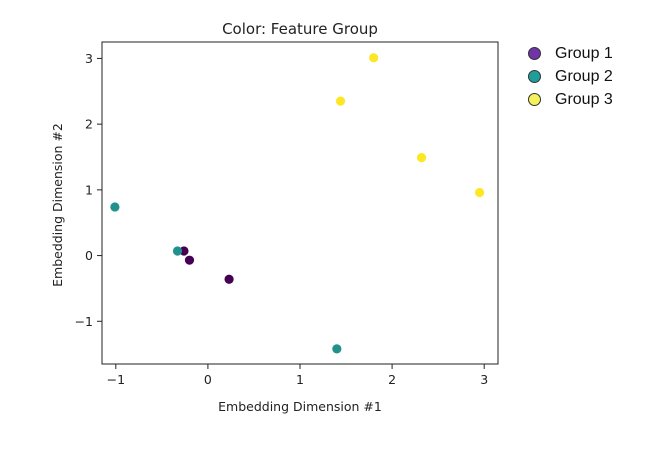 The image size is (664, 460). Describe the element at coordinates (300, 379) in the screenshot. I see `x-tick-label: 1` at that location.